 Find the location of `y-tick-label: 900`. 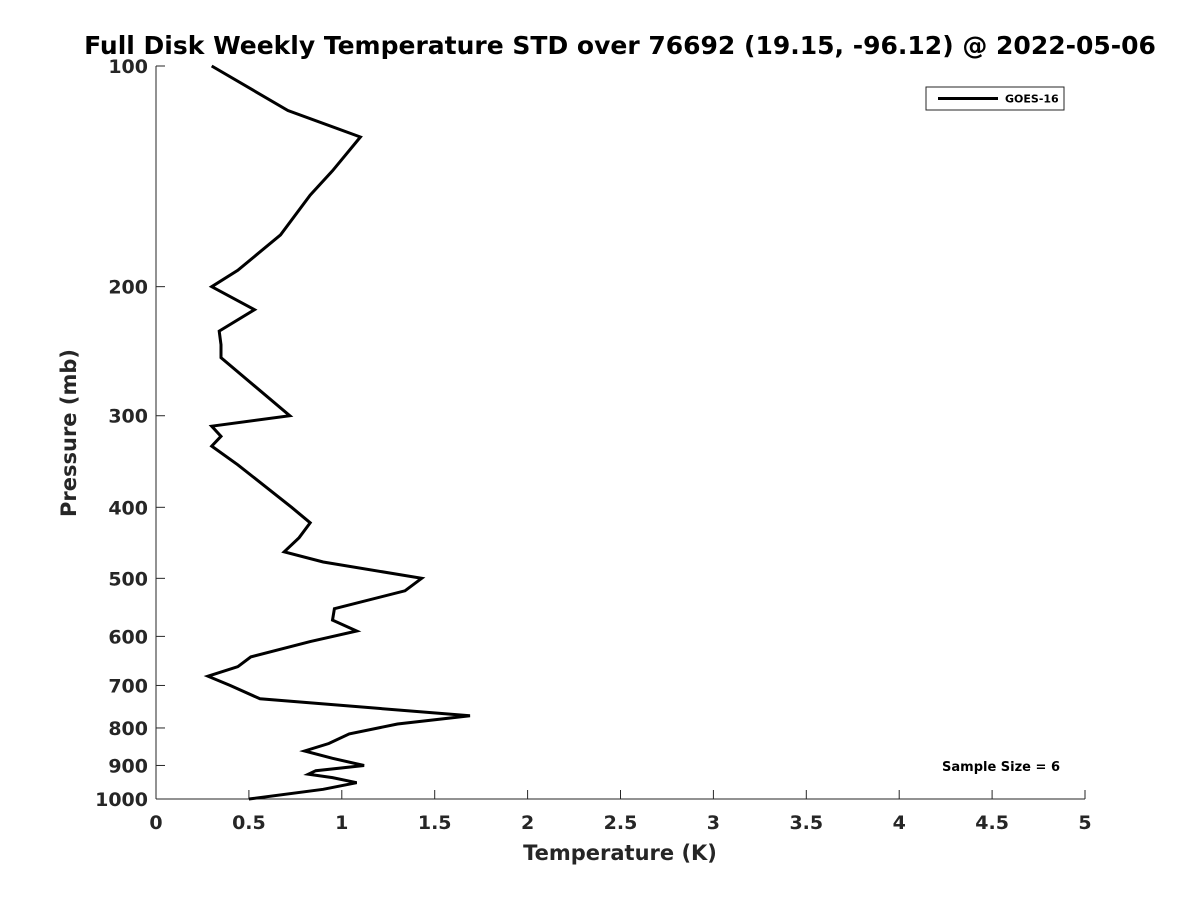

y-tick-label: 900 is located at coordinates (128, 766).